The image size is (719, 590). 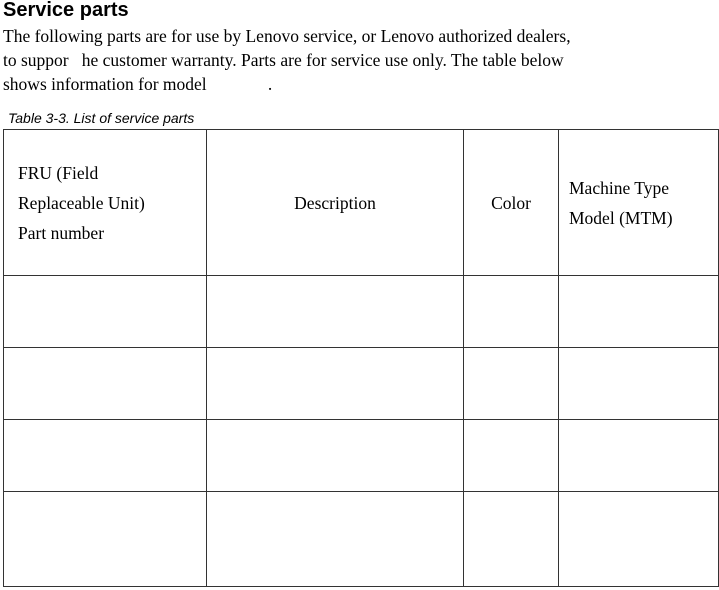 What do you see at coordinates (638, 202) in the screenshot?
I see `header-mtm: Machine Type Model (MTM)` at bounding box center [638, 202].